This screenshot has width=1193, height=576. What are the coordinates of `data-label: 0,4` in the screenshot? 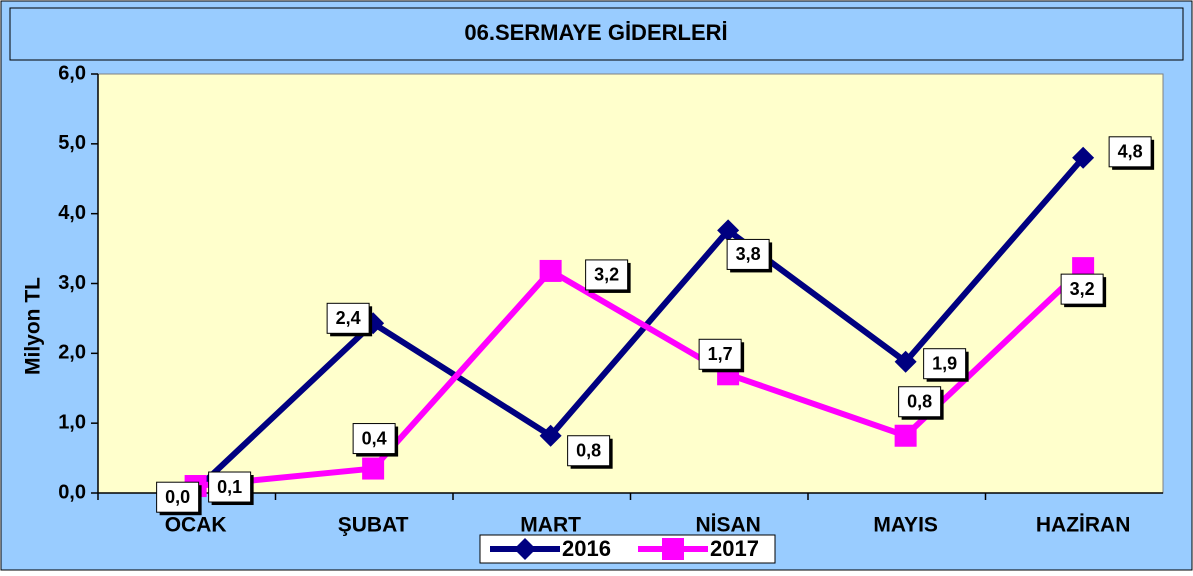 It's located at (374, 438).